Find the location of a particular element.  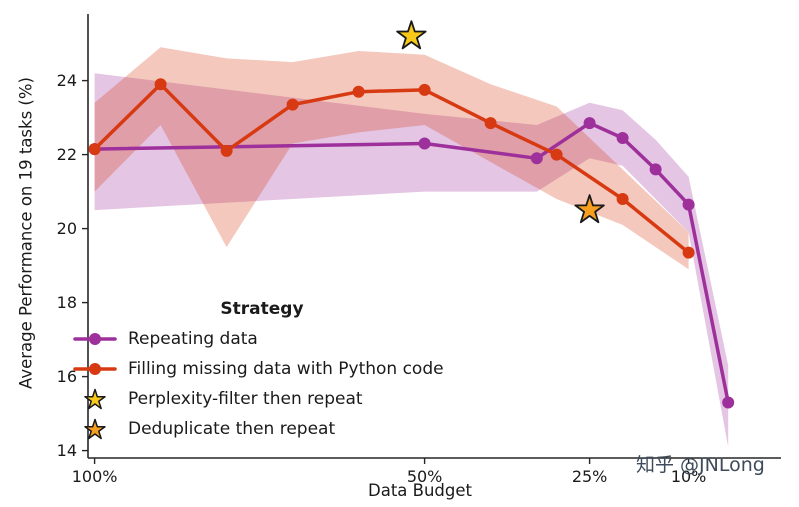

legend-item-perplexity-filter: Perplexity-filter then repeat is located at coordinates (262, 399).